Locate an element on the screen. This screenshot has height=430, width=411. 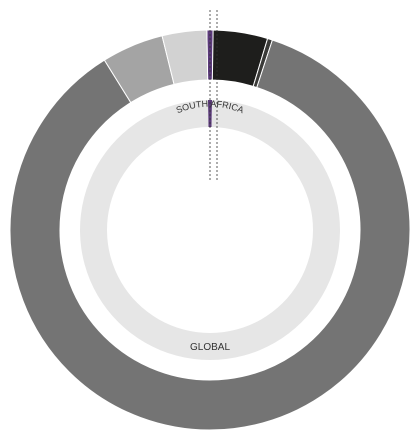
ring-label: GLOBAL is located at coordinates (210, 347).